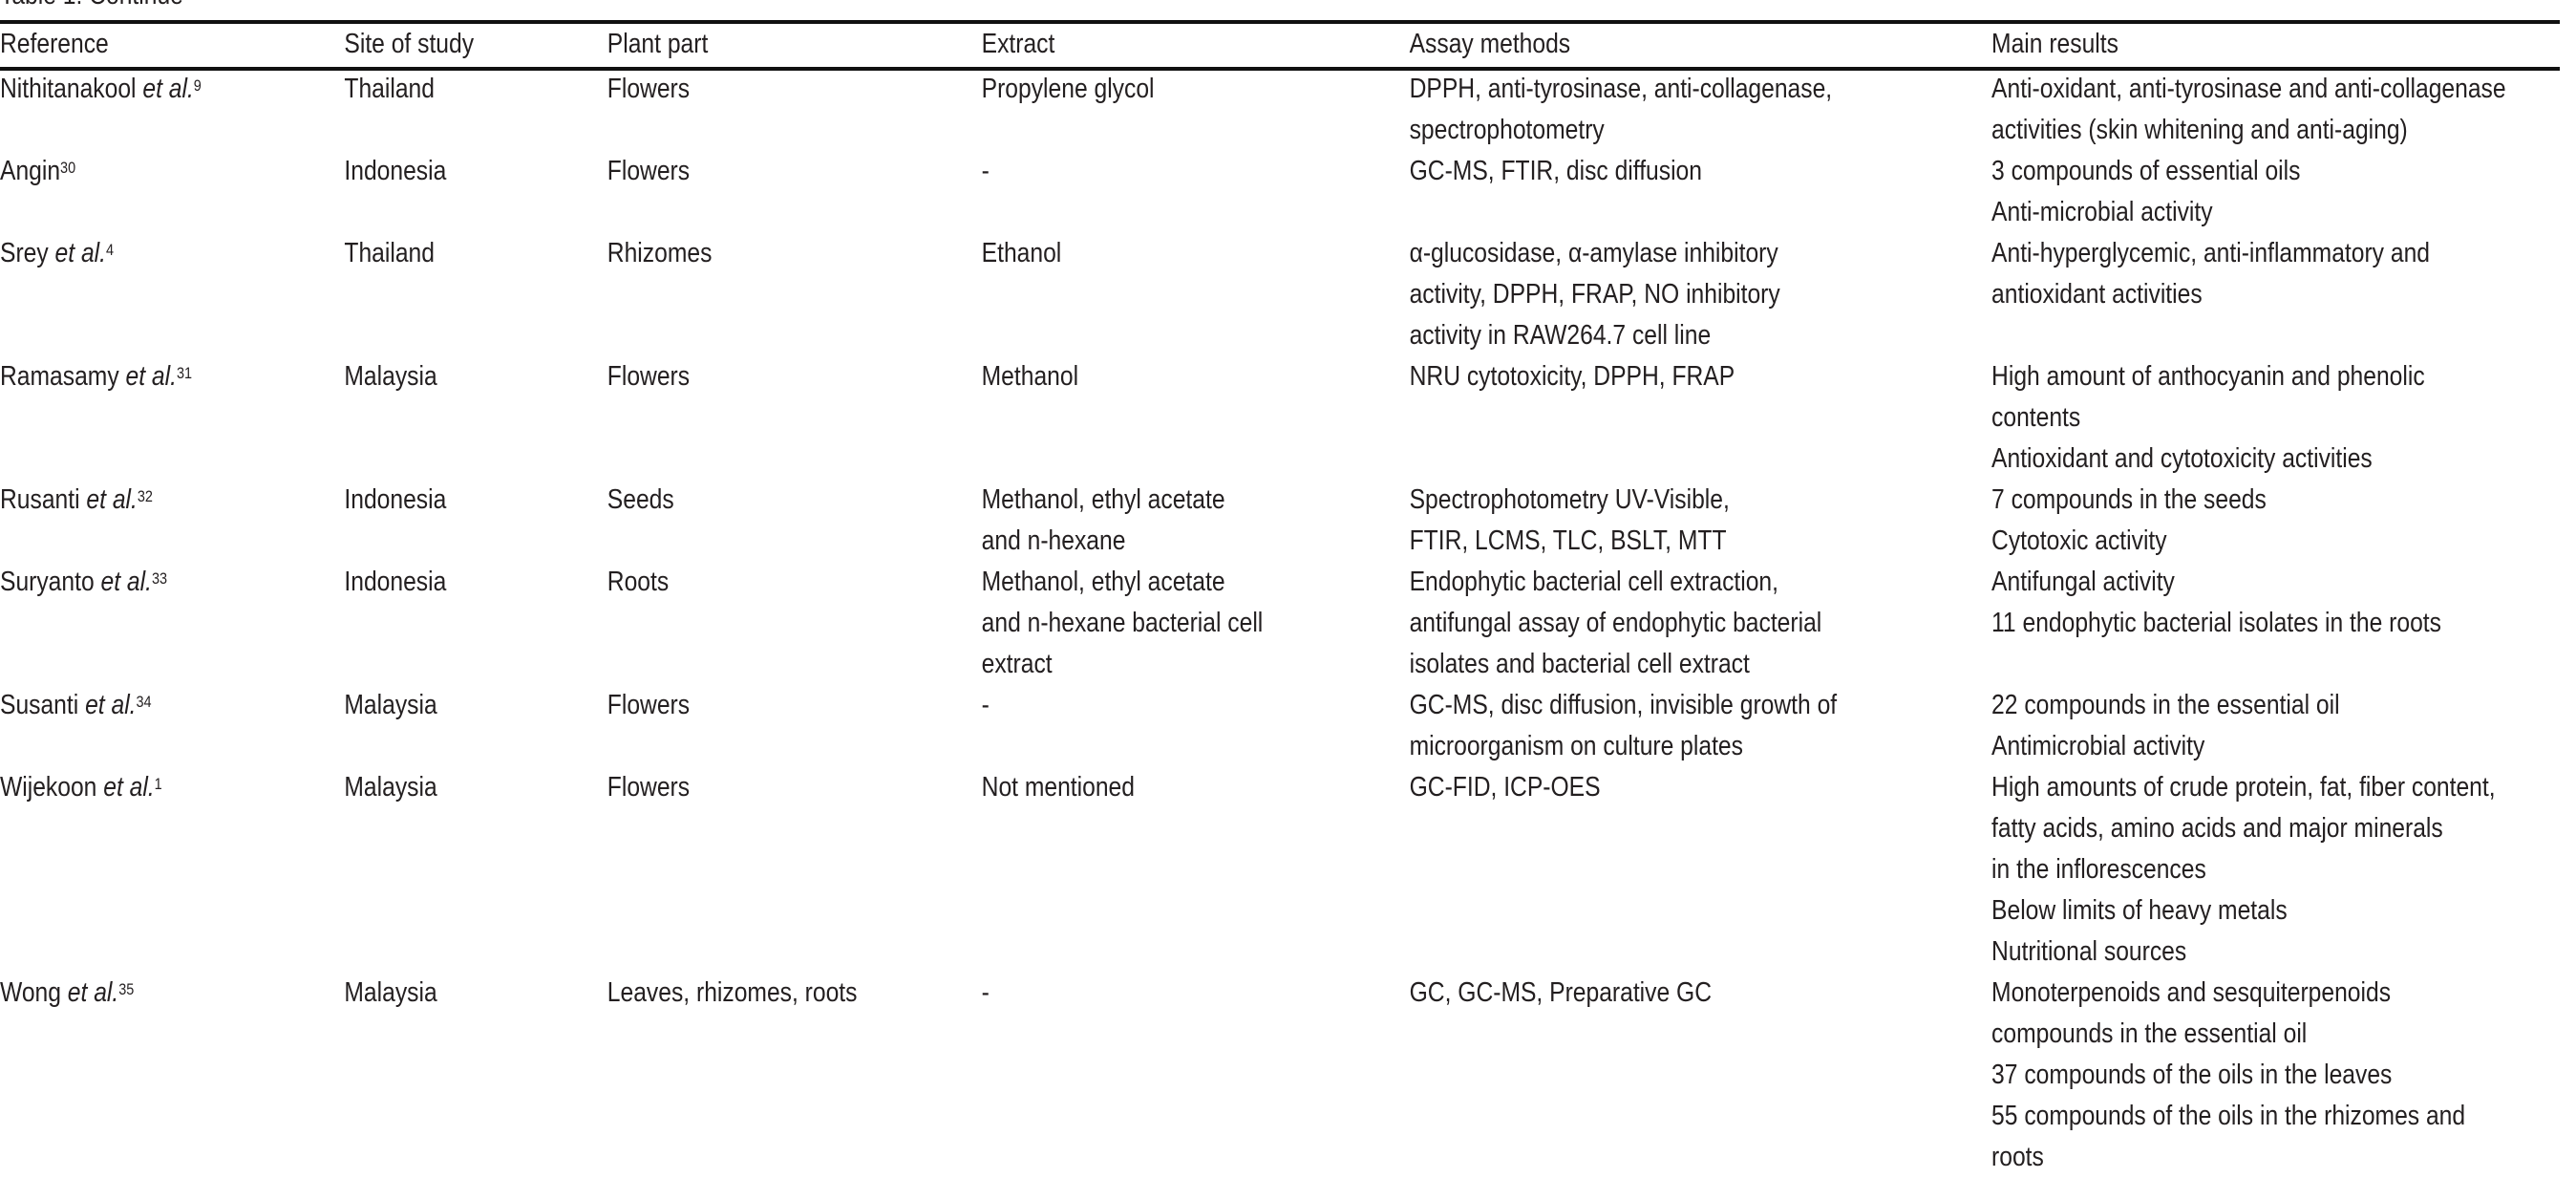 This screenshot has width=2576, height=1178. Describe the element at coordinates (1058, 787) in the screenshot. I see `extract-cell: Not mentioned` at that location.